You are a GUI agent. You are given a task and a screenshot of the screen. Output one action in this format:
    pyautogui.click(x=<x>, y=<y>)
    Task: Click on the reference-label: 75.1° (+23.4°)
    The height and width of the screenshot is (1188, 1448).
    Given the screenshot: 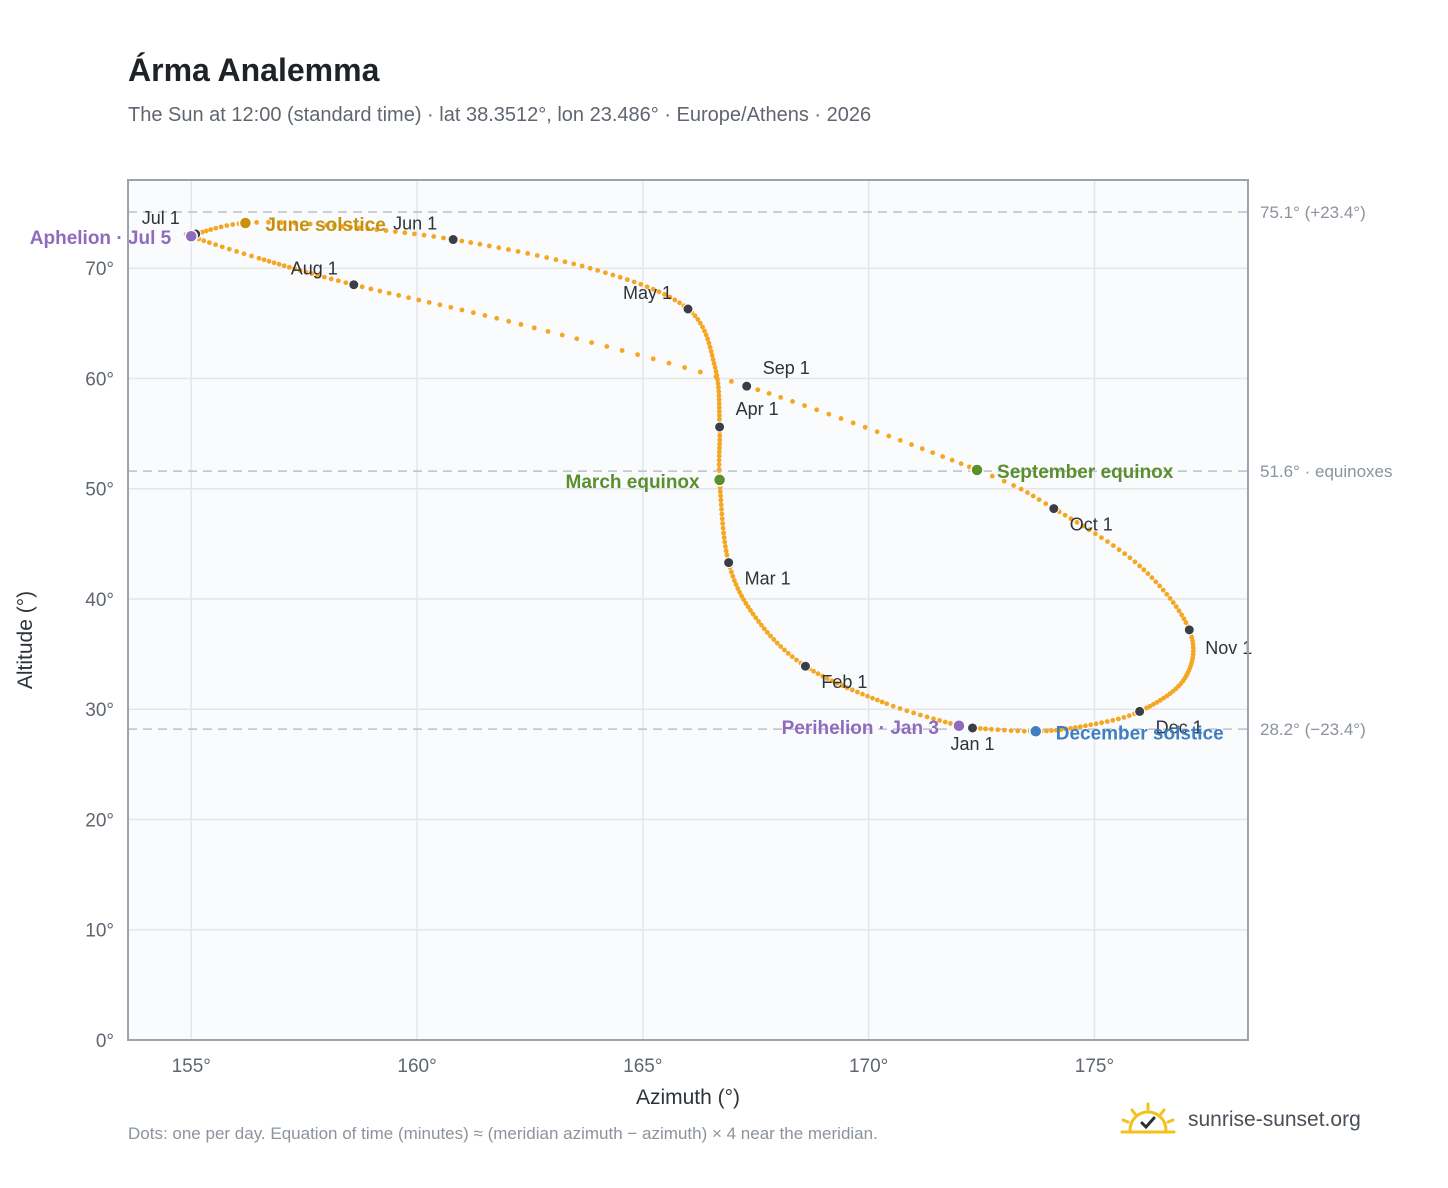 What is the action you would take?
    pyautogui.click(x=1313, y=212)
    